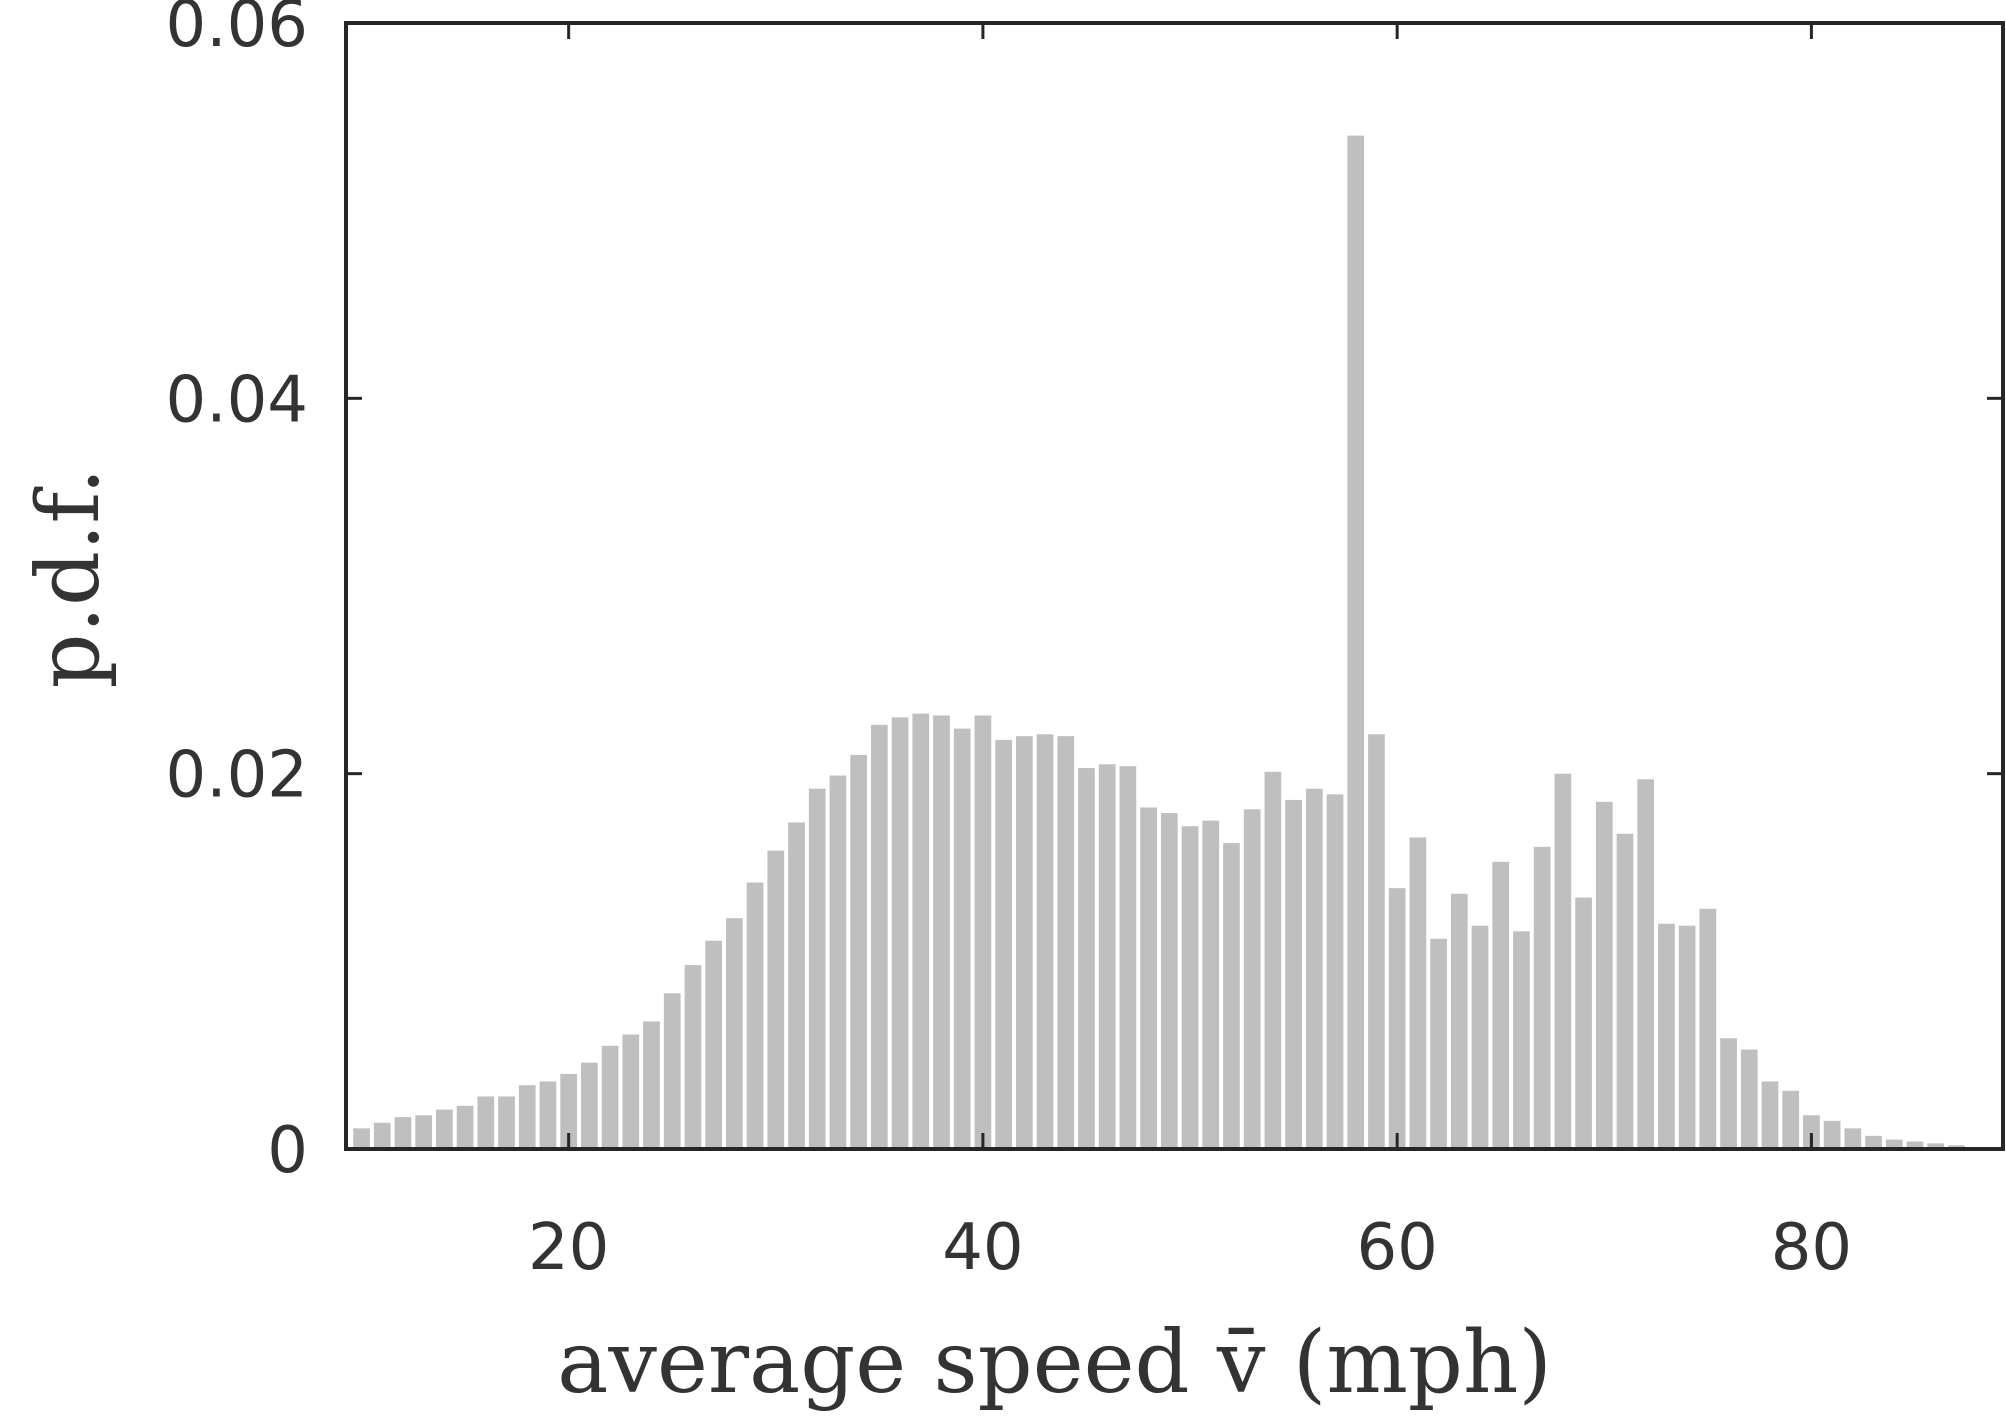 The height and width of the screenshot is (1425, 2006). I want to click on x-tick-label: 60, so click(1396, 1248).